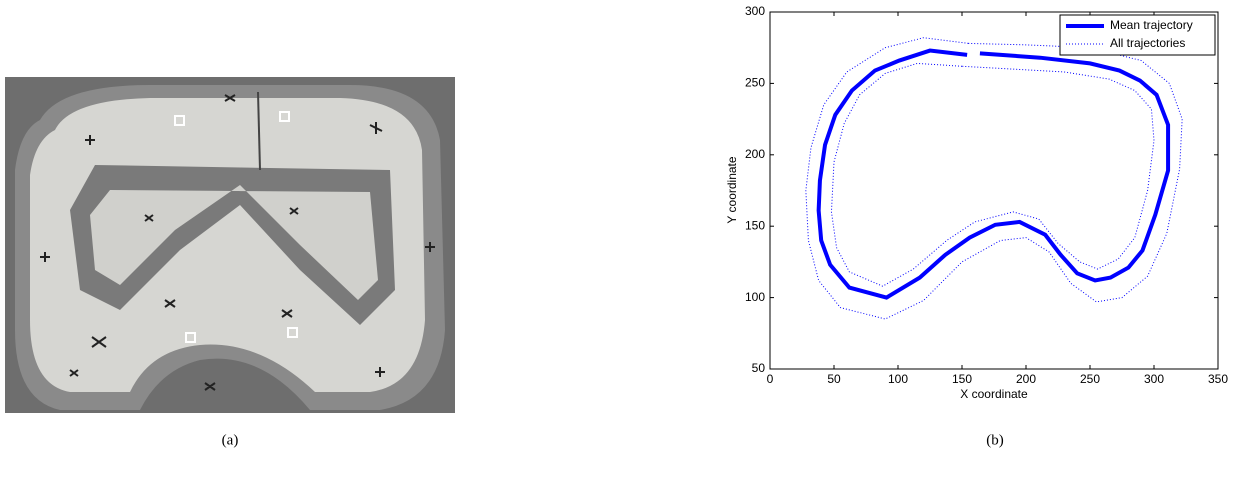  I want to click on caption: (a), so click(230, 440).